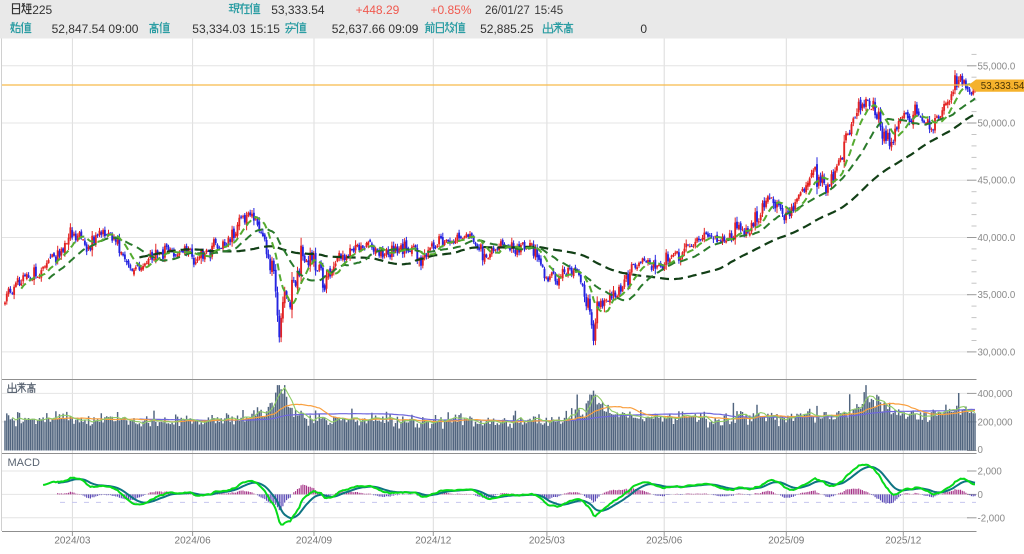 Image resolution: width=1024 pixels, height=554 pixels. What do you see at coordinates (378, 10) in the screenshot?
I see `svg-text: +448.29` at bounding box center [378, 10].